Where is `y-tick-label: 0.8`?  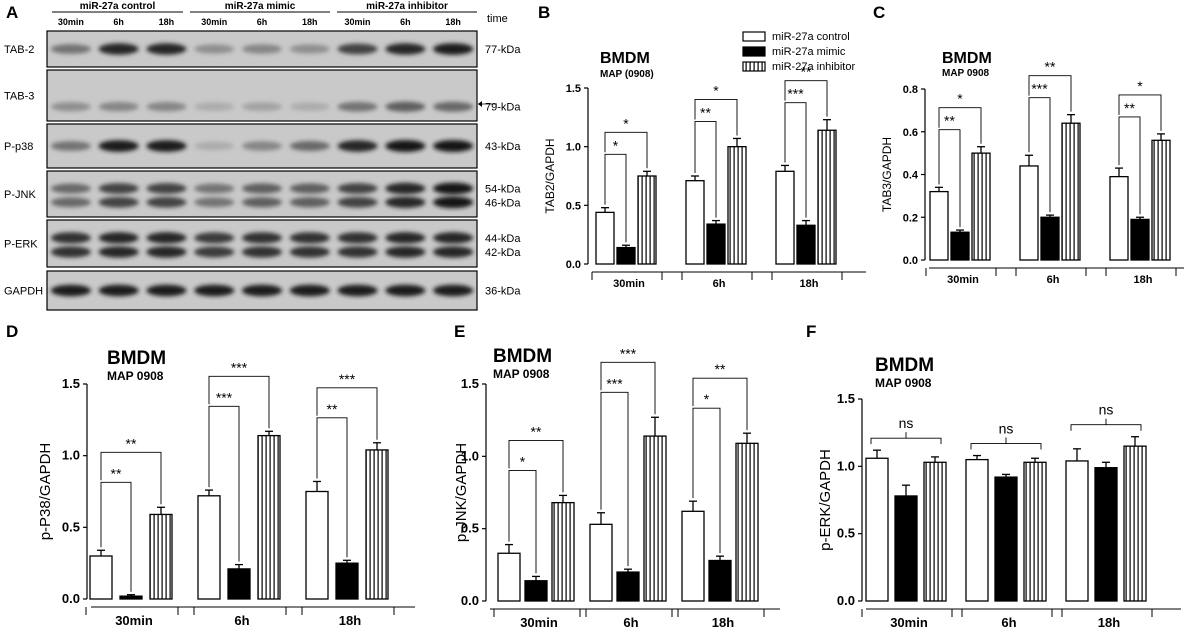 y-tick-label: 0.8 is located at coordinates (910, 90).